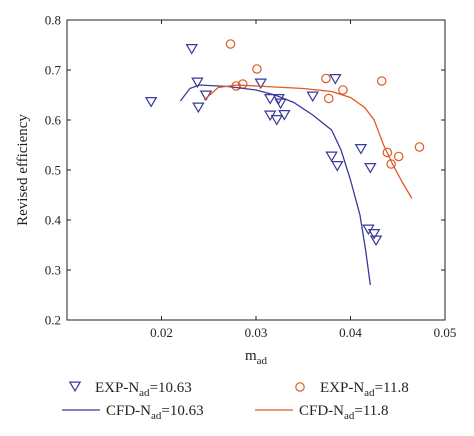 The height and width of the screenshot is (436, 474). I want to click on x-axis-label: mad, so click(256, 357).